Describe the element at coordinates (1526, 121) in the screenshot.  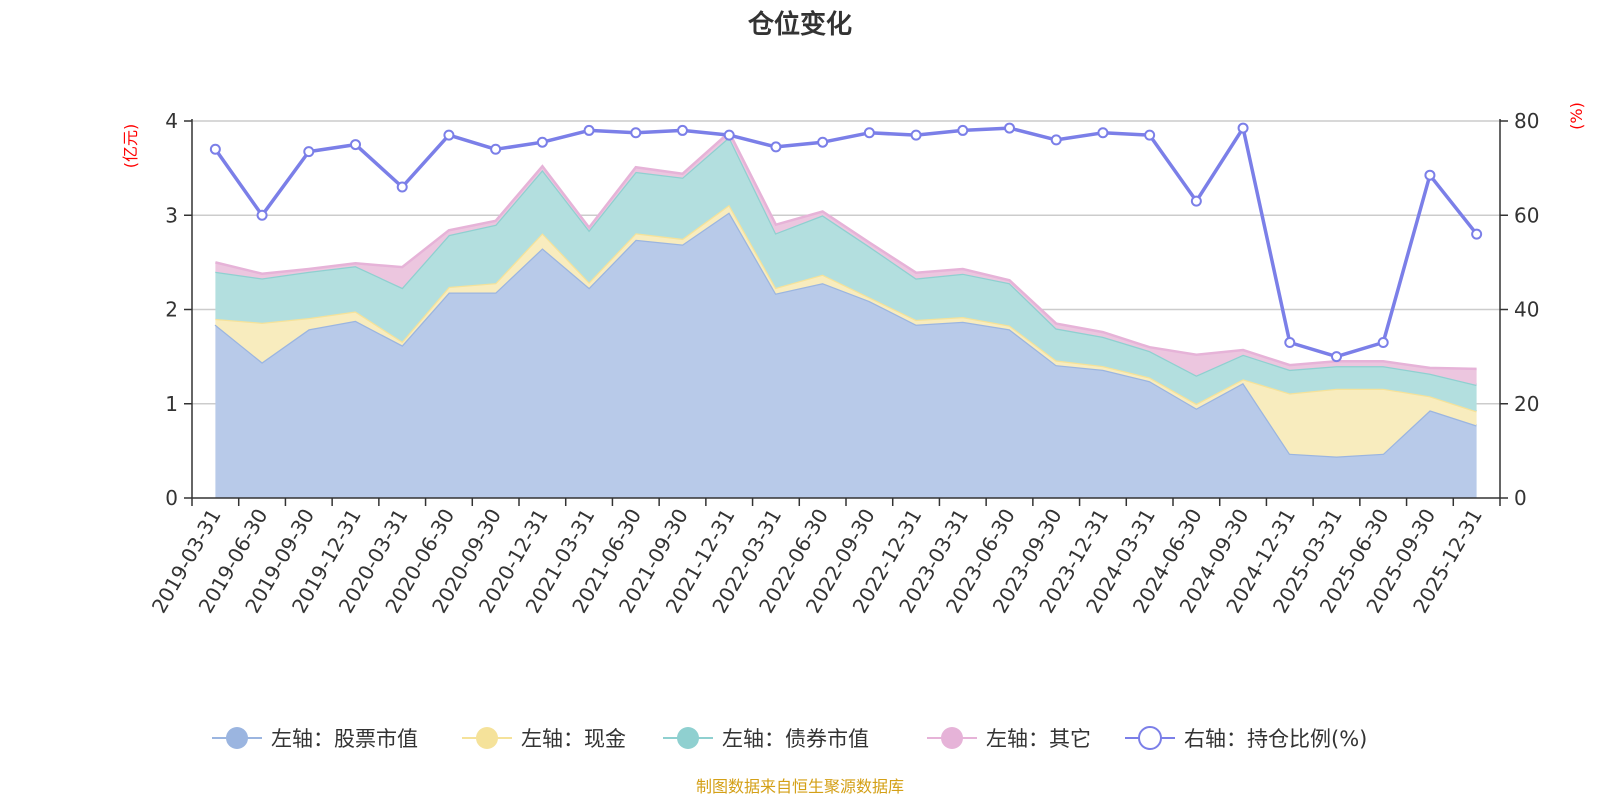
I see `right-axis-tick-label: 80` at that location.